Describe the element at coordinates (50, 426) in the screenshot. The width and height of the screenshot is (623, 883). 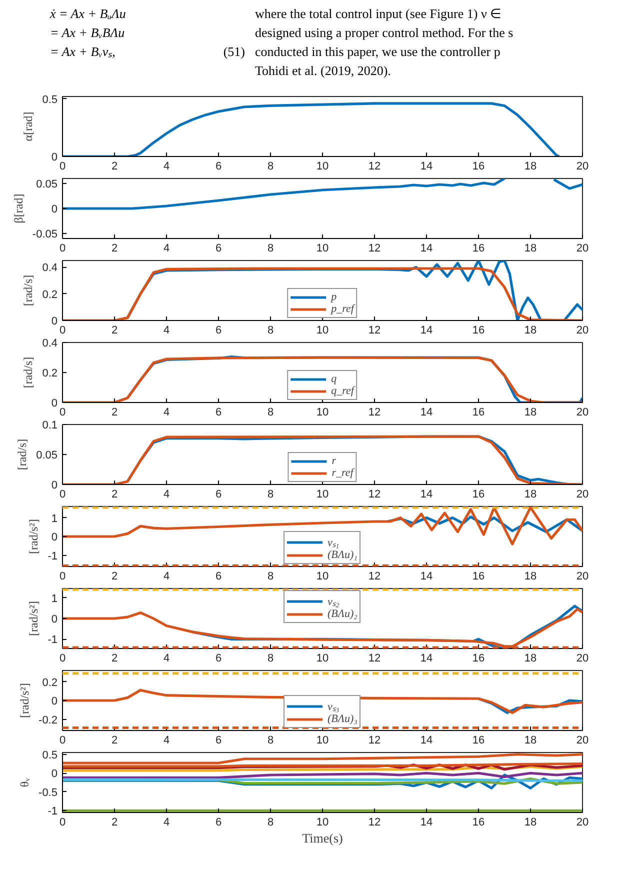
I see `y-tick-label: 0.1` at that location.